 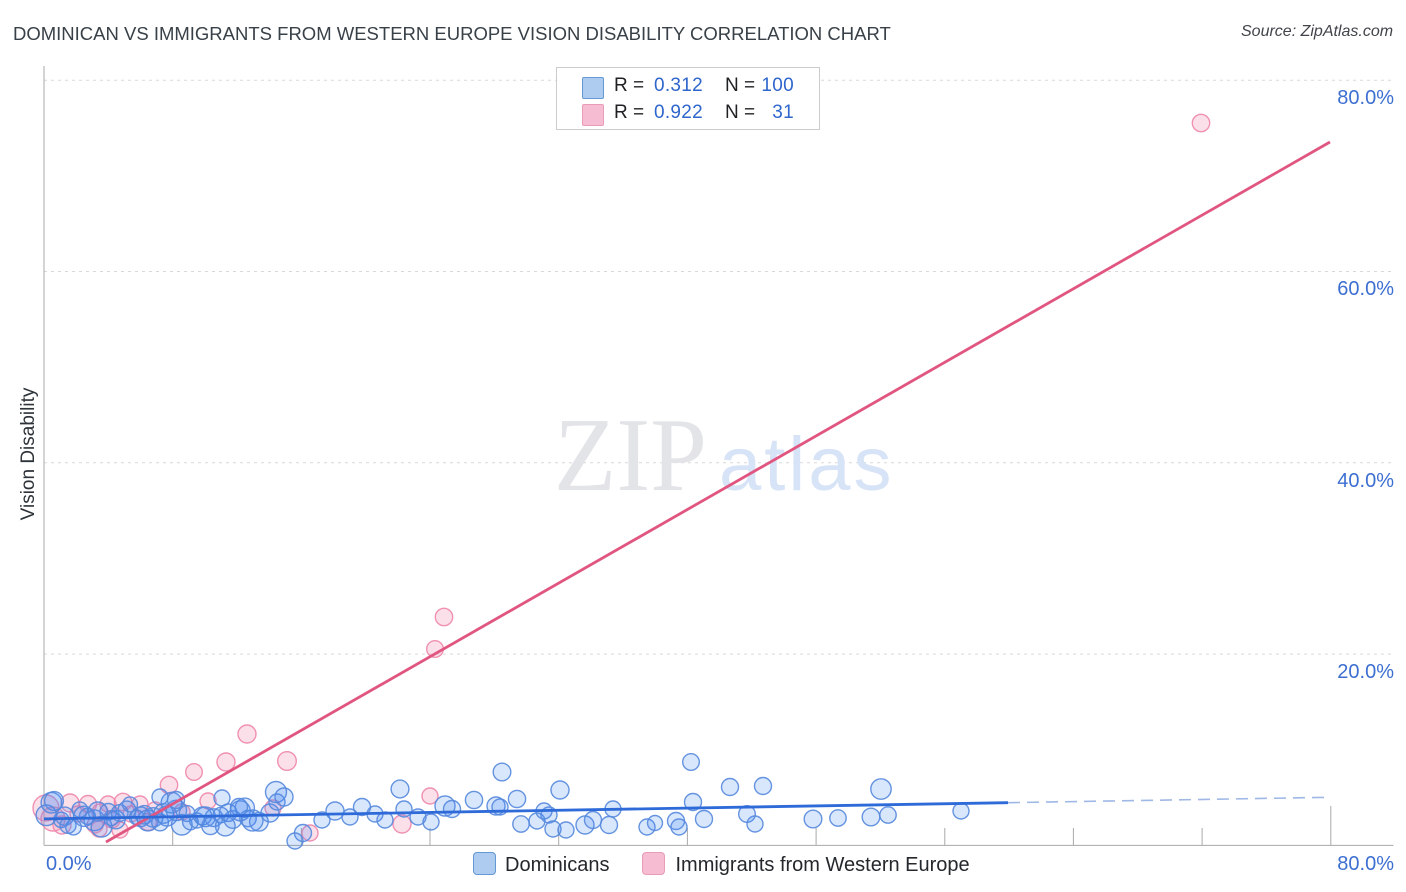 I want to click on svg-text: atlas, so click(x=807, y=464).